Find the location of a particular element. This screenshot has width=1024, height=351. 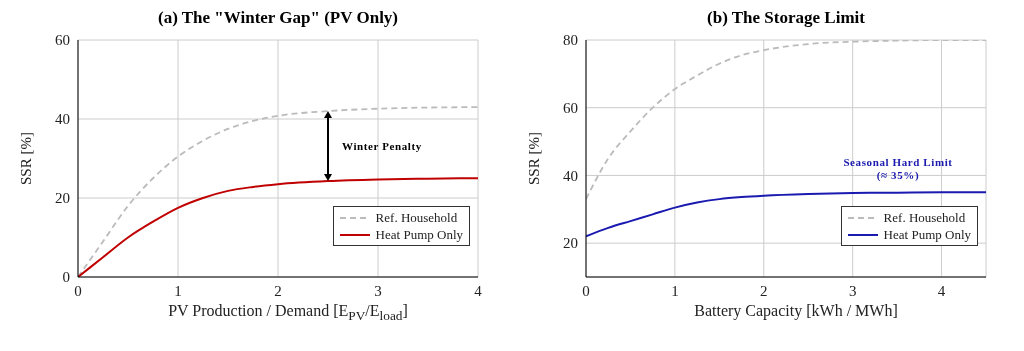

y-tick-label: 0 is located at coordinates (66, 277).